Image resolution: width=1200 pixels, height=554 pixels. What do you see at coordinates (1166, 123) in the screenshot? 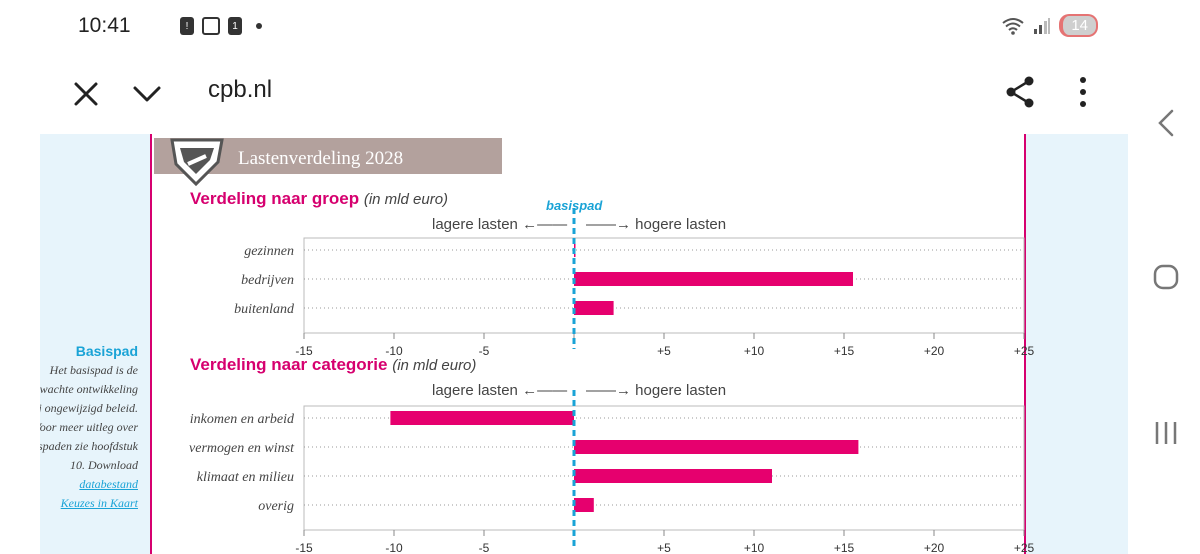
I see `back-icon` at bounding box center [1166, 123].